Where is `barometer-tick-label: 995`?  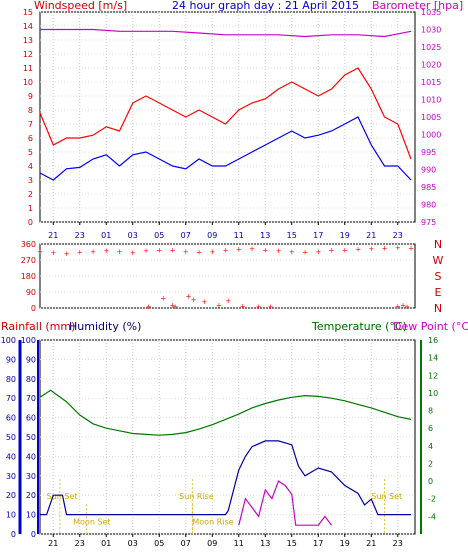 barometer-tick-label: 995 is located at coordinates (428, 152).